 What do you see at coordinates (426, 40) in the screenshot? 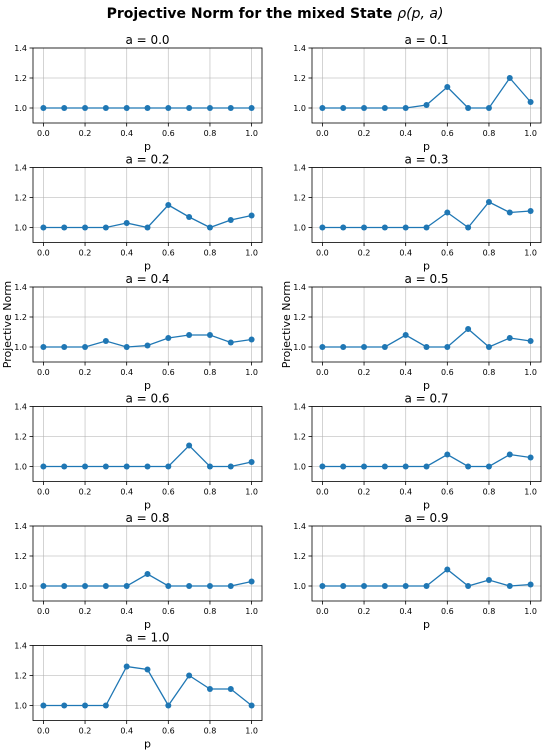
I see `subplot-title: a = 0.1` at bounding box center [426, 40].